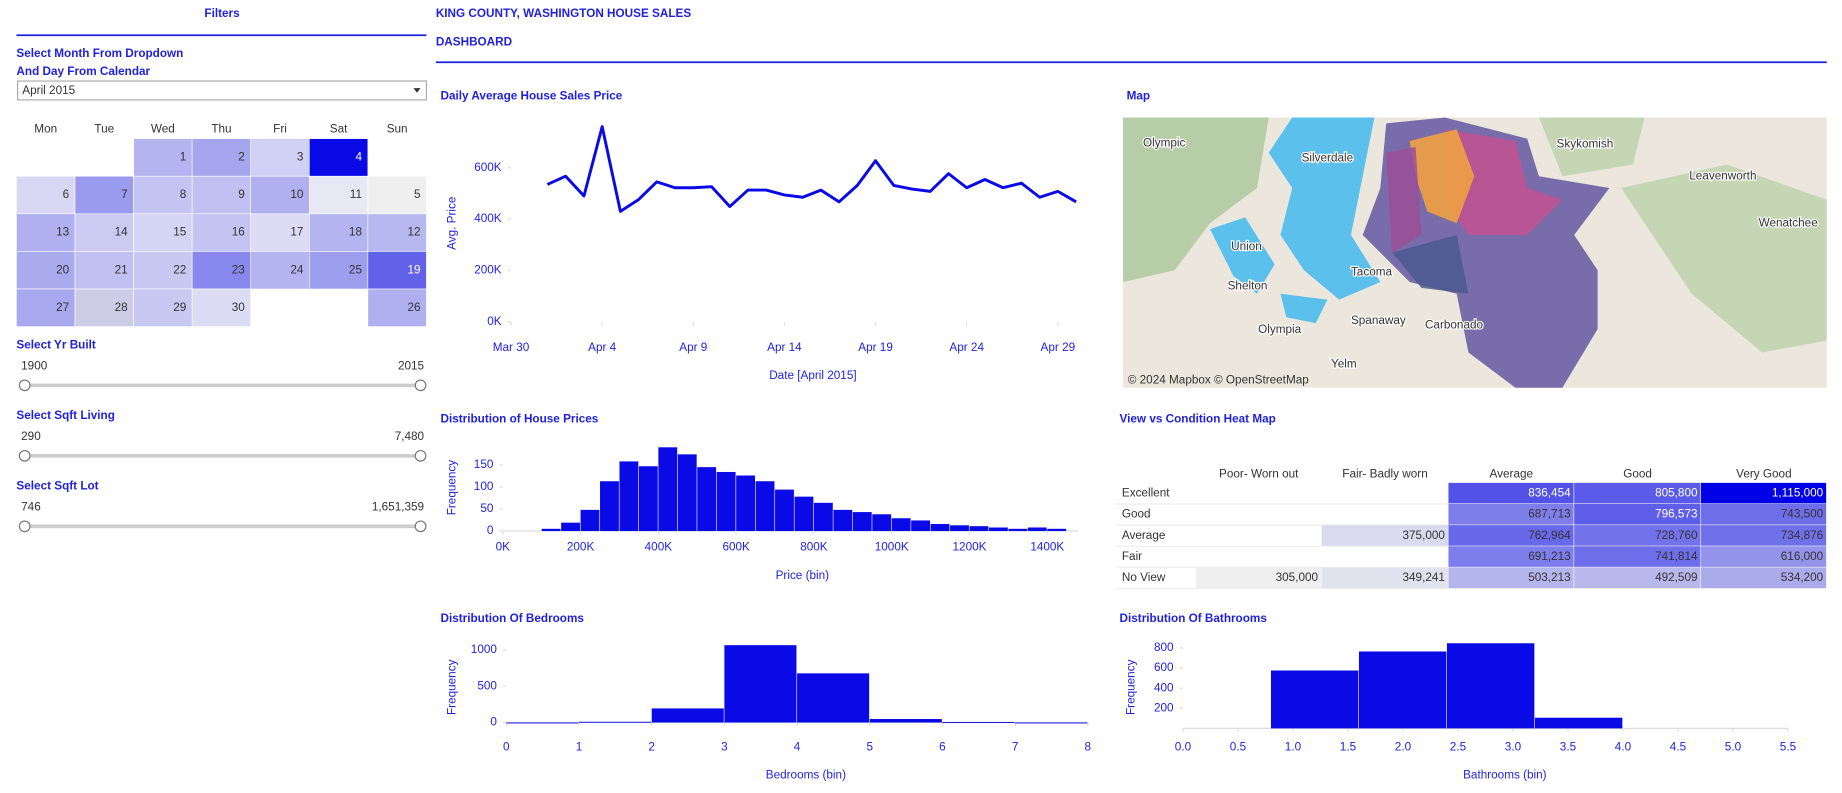  What do you see at coordinates (451, 223) in the screenshot?
I see `y-axis-label: Avg. Price` at bounding box center [451, 223].